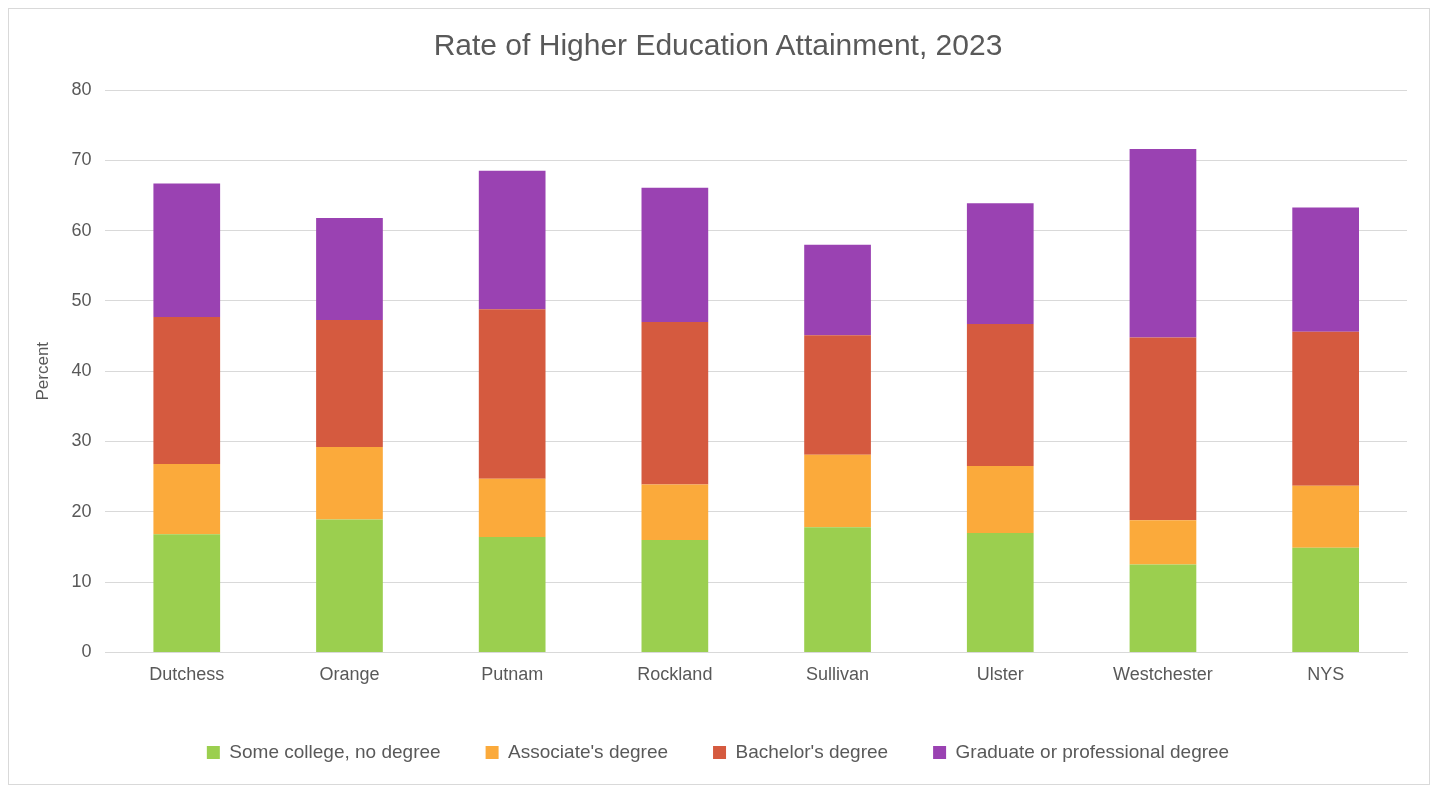 This screenshot has height=792, width=1441. I want to click on y-tick-label: 60, so click(81, 229).